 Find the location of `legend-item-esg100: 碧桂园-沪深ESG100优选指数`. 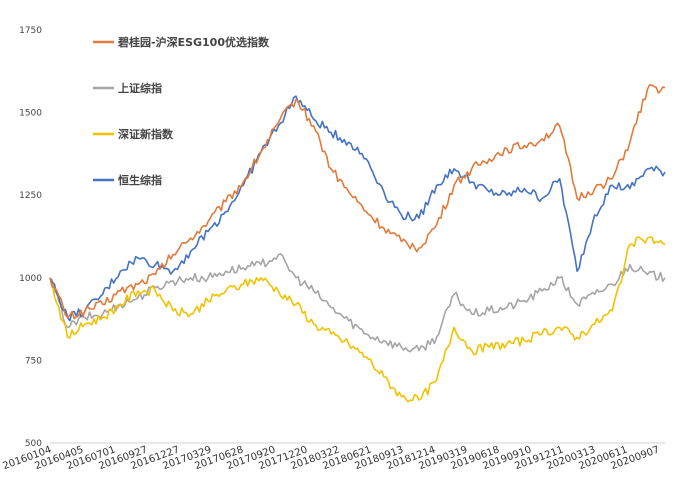

legend-item-esg100: 碧桂园-沪深ESG100优选指数 is located at coordinates (181, 42).